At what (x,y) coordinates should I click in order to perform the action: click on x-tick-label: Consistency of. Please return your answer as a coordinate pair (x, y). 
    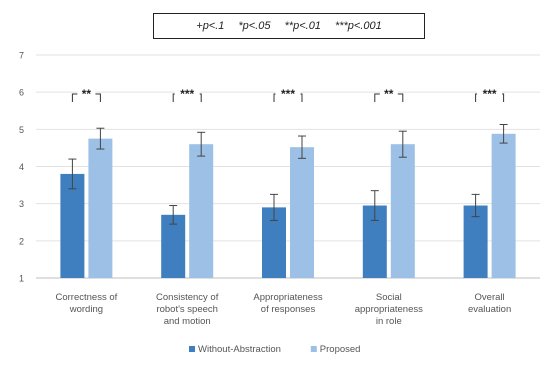
    Looking at the image, I should click on (187, 297).